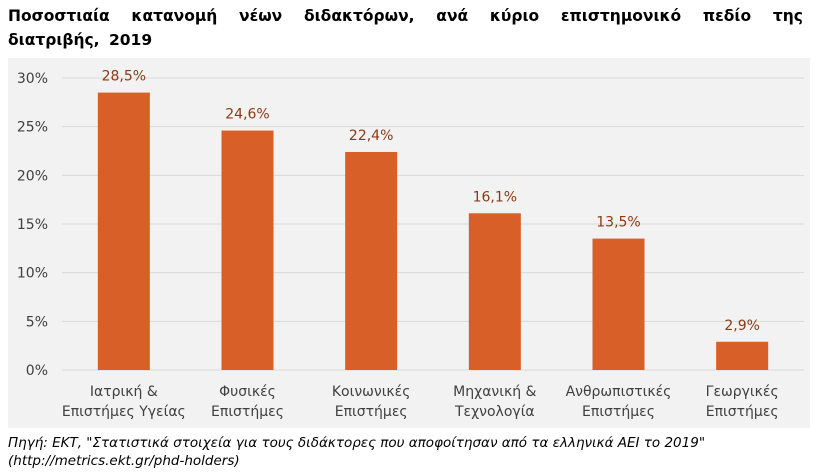 The height and width of the screenshot is (475, 817). I want to click on data-label: 22,4%, so click(371, 136).